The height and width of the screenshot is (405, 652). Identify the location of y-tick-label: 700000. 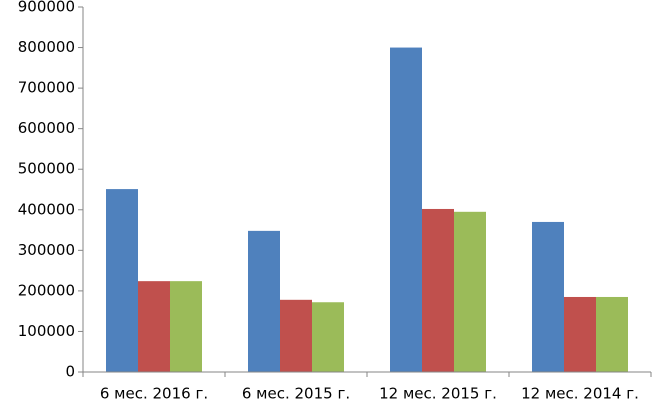
(46, 88).